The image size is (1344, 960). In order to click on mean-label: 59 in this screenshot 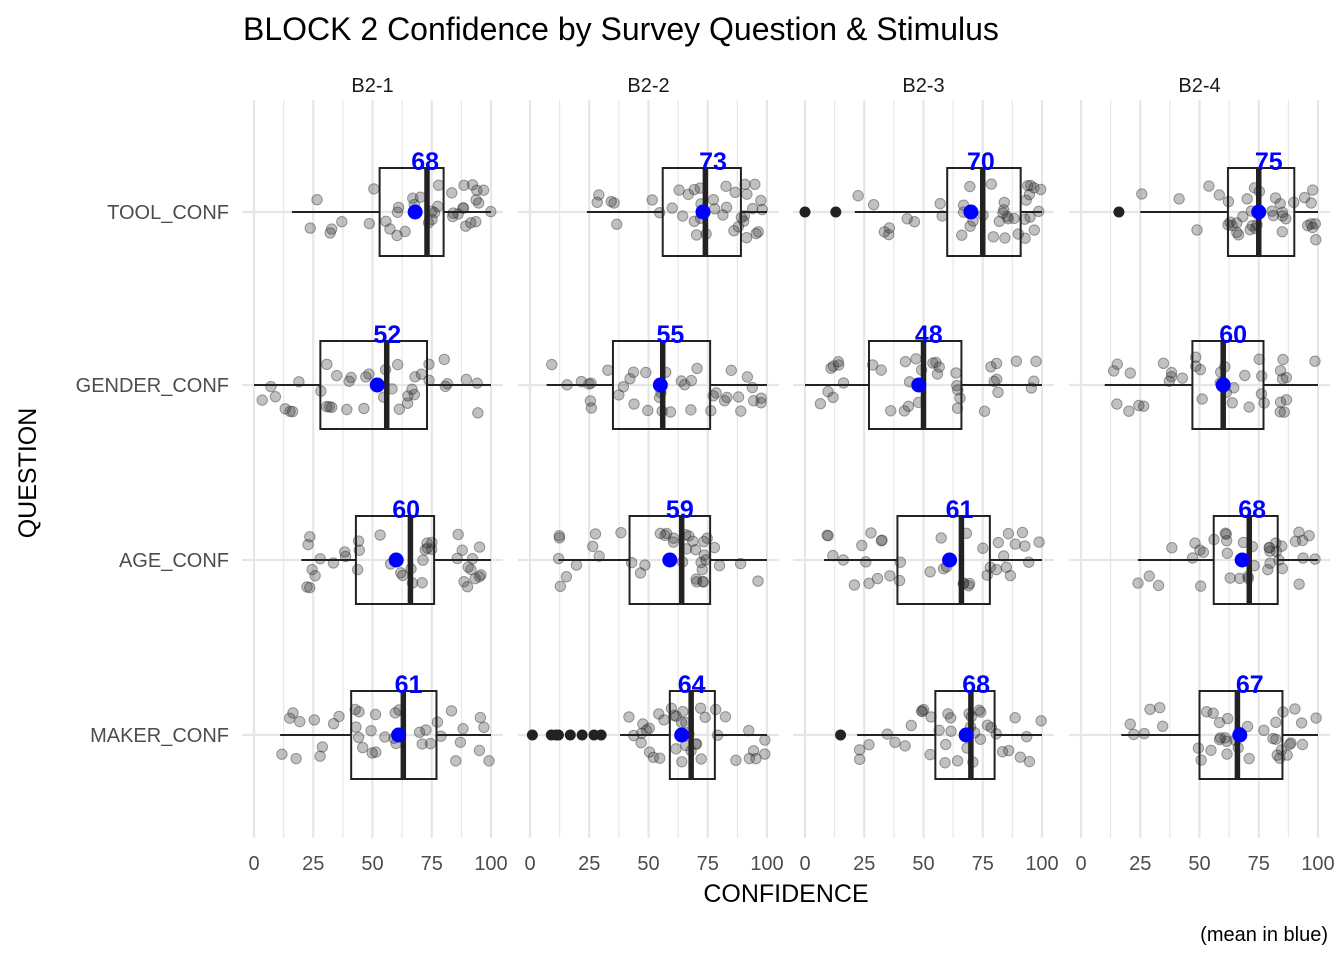, I will do `click(680, 510)`.